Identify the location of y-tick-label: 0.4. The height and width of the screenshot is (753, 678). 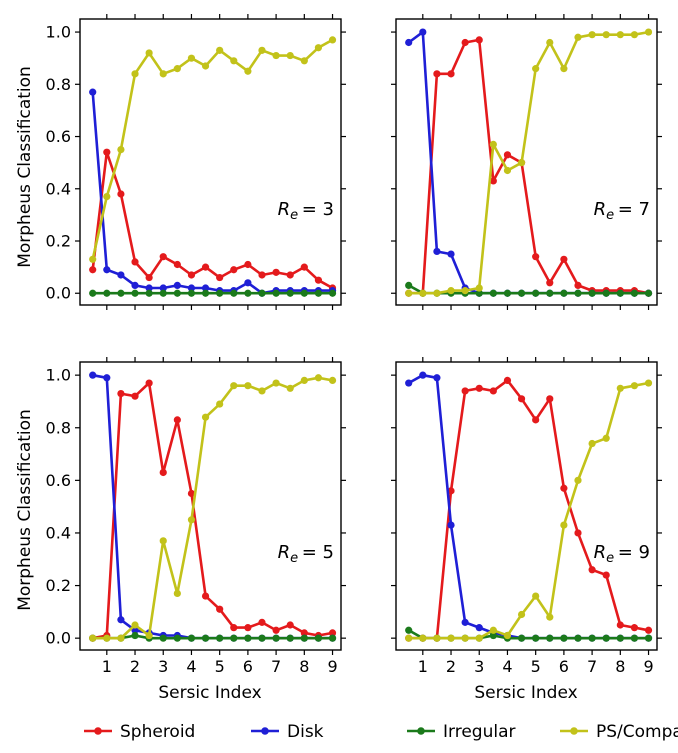
(58, 532).